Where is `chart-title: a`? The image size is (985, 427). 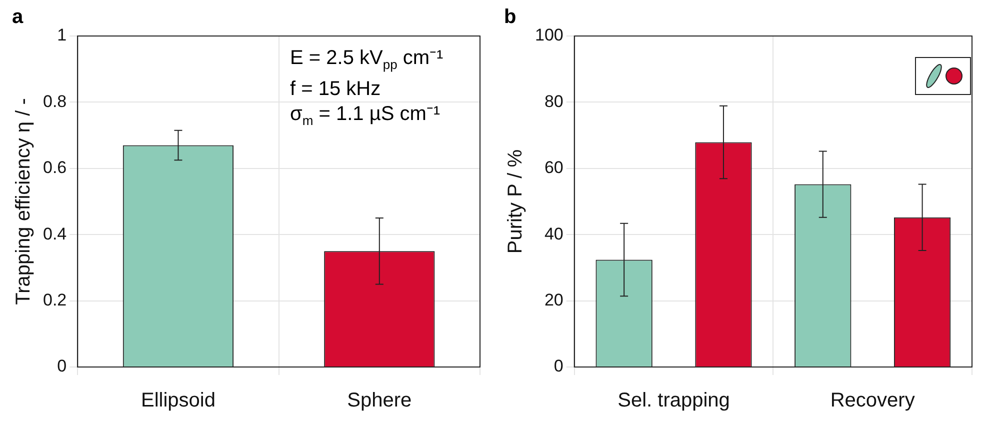
chart-title: a is located at coordinates (18, 17).